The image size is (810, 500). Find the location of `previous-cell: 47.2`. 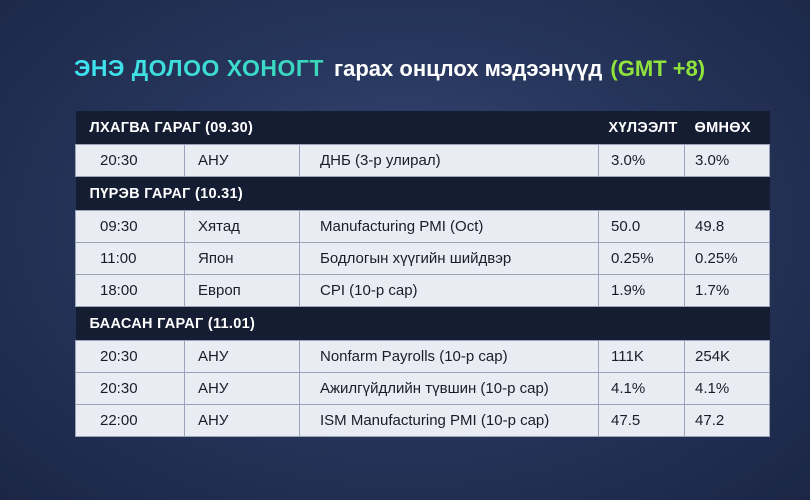

previous-cell: 47.2 is located at coordinates (727, 420).